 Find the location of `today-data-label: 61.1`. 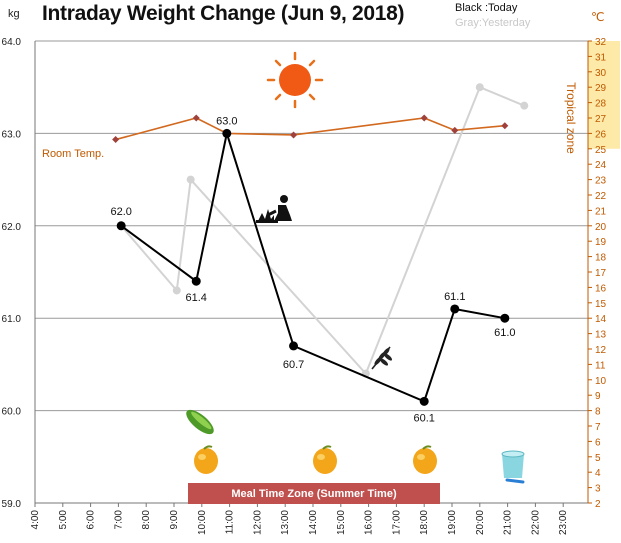

today-data-label: 61.1 is located at coordinates (454, 297).